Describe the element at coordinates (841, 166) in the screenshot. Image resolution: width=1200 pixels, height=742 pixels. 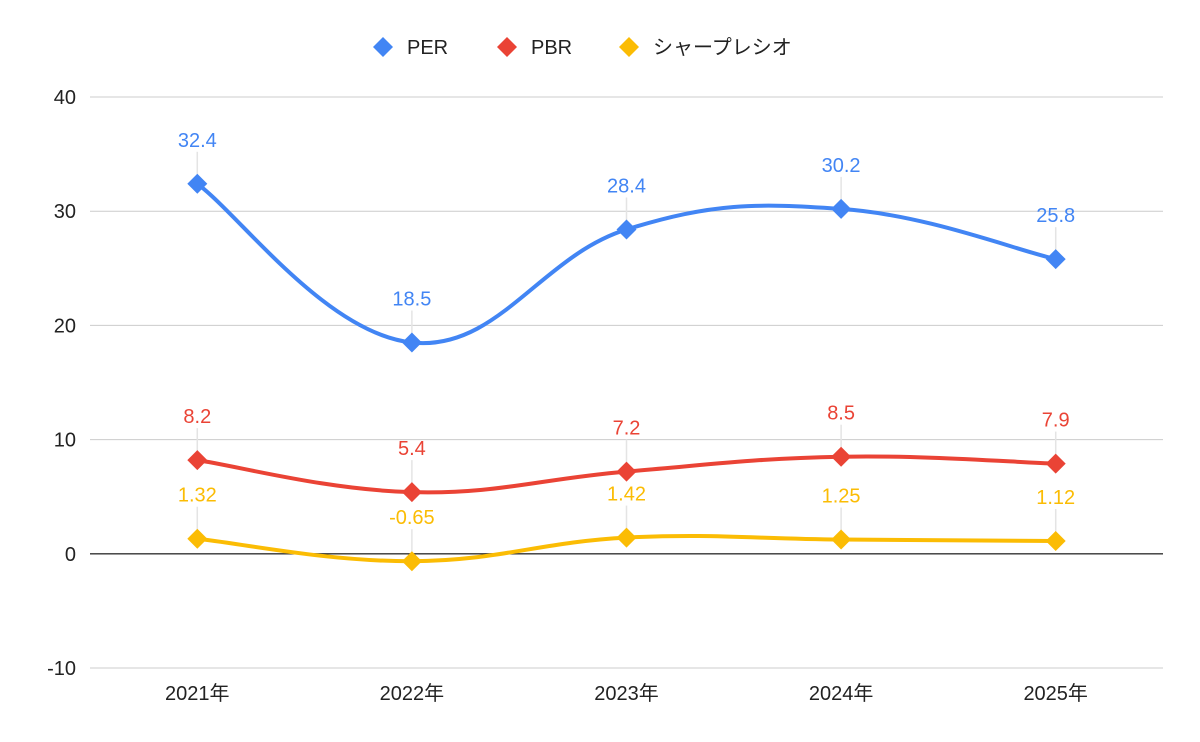
I see `data-label: 30.2` at that location.